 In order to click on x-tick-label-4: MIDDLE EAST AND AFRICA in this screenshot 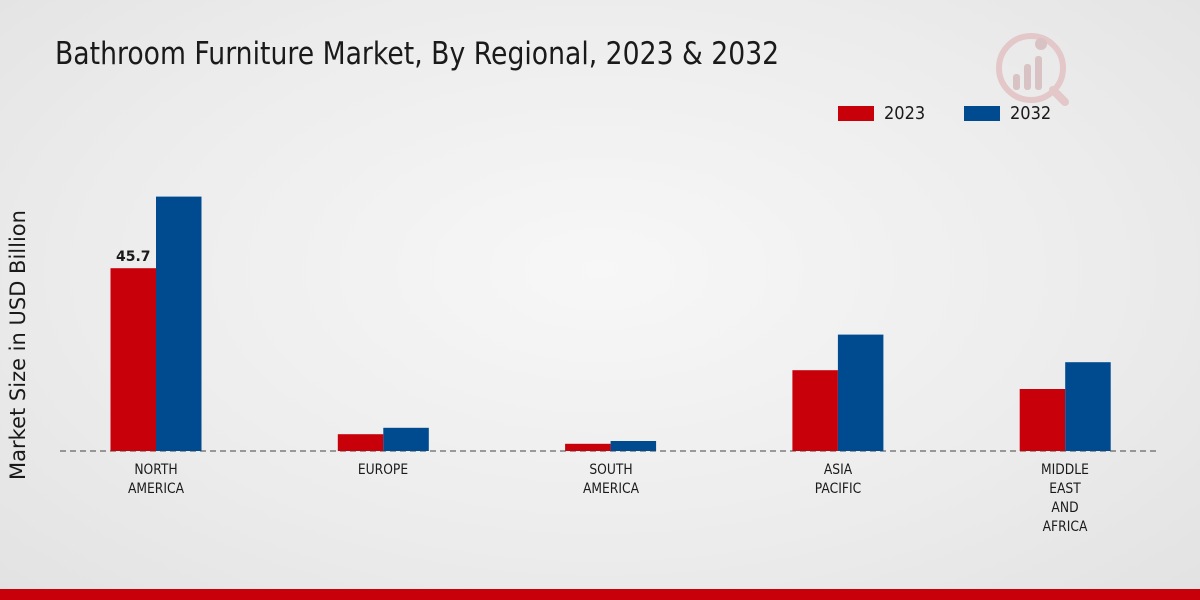, I will do `click(1065, 498)`.